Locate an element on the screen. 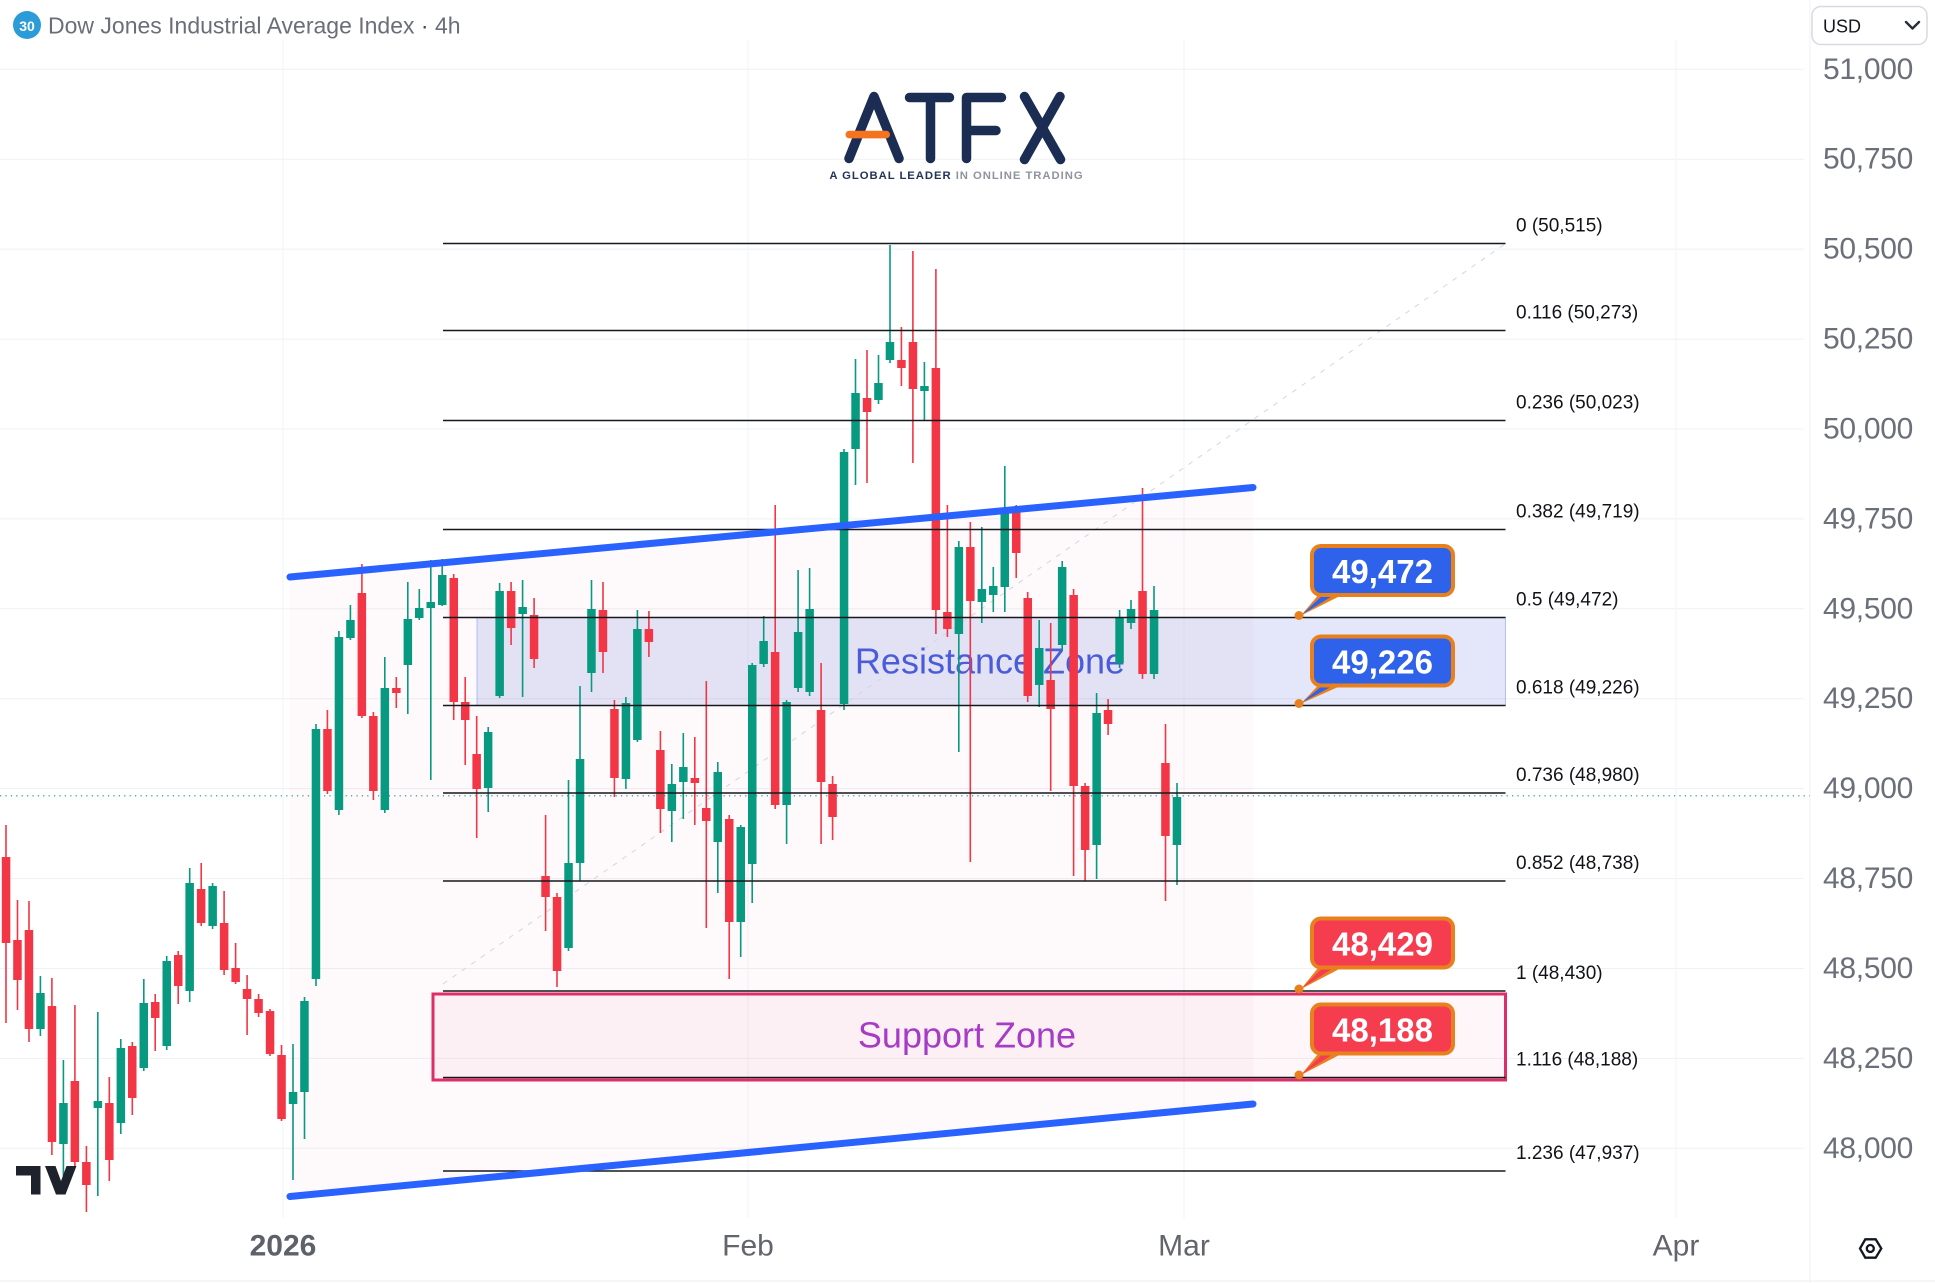  svg-text: 0.236 (50,023) is located at coordinates (1578, 403).